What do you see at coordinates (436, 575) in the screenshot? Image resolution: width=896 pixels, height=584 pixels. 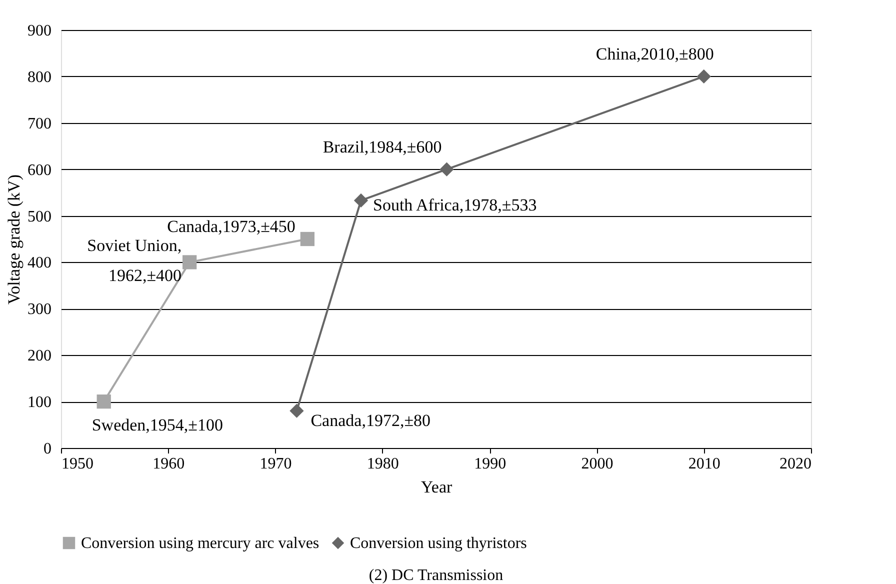 I see `text: (2) DC Transmission` at bounding box center [436, 575].